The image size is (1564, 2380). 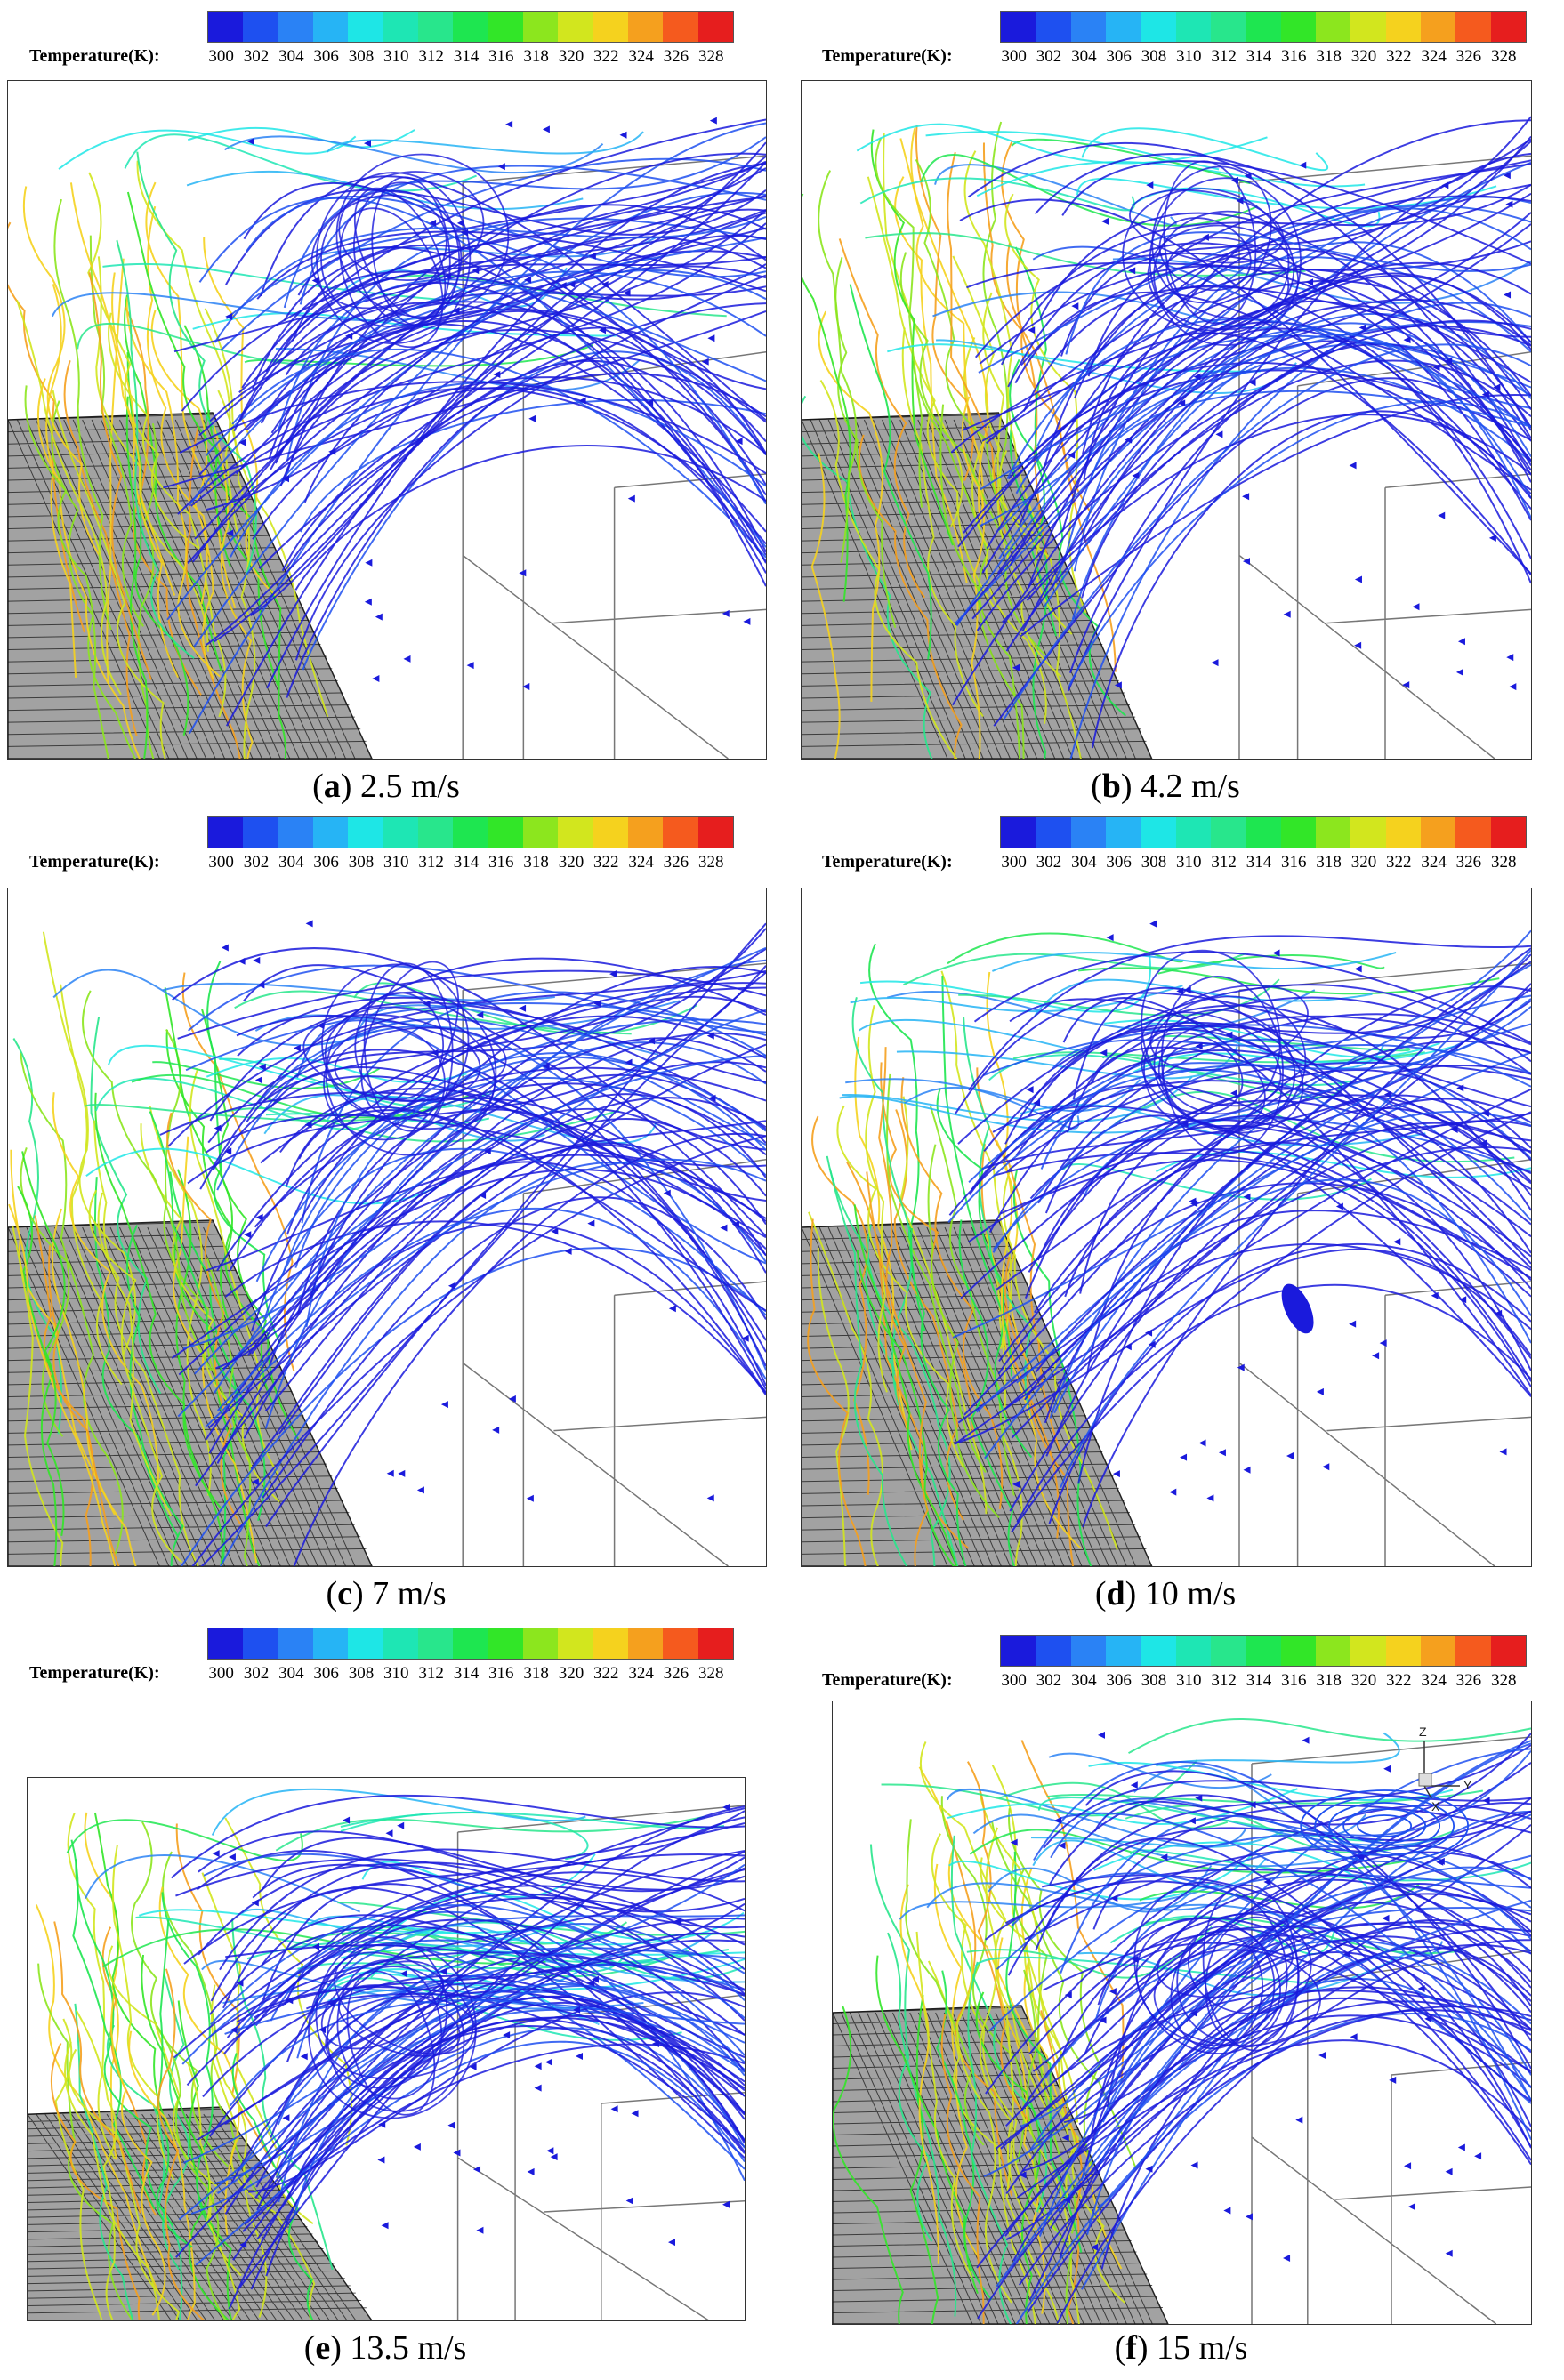 I want to click on panel-caption: (f) 15 m/s, so click(x=1181, y=2348).